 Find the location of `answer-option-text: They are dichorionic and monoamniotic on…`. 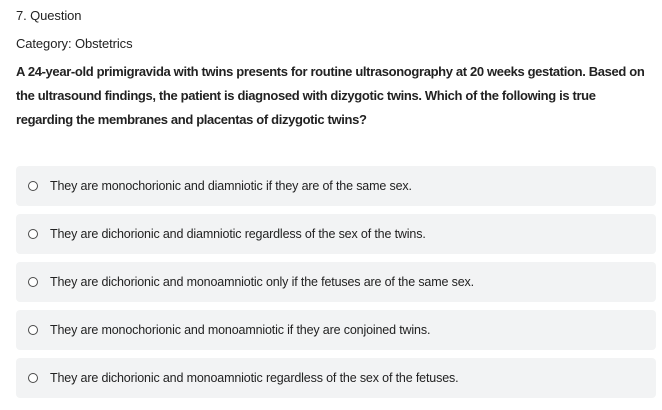

answer-option-text: They are dichorionic and monoamniotic on… is located at coordinates (262, 282).